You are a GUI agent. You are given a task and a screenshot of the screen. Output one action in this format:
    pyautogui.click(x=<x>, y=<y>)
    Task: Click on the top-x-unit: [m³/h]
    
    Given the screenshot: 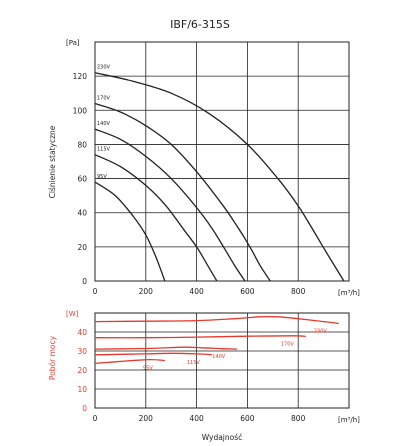 What is the action you would take?
    pyautogui.click(x=349, y=293)
    